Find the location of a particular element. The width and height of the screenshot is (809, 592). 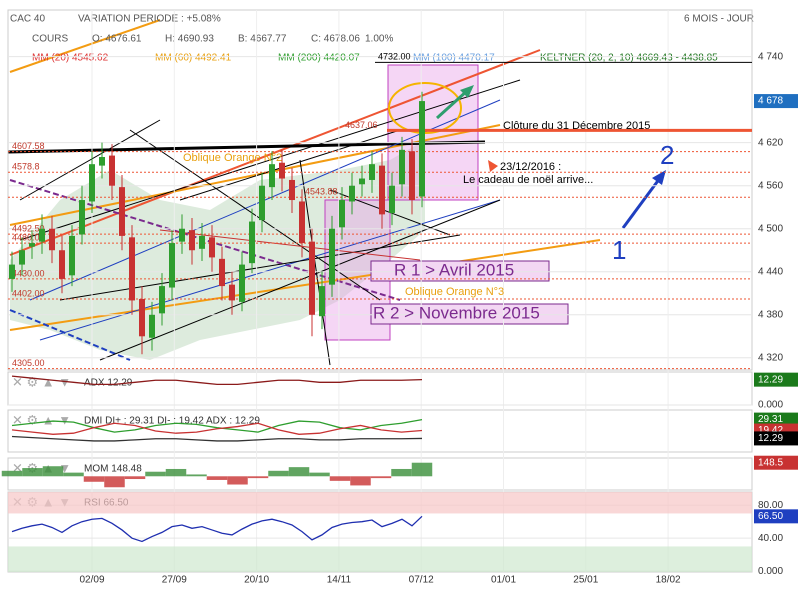

mm200: MM (200) 4420.07 is located at coordinates (319, 58).